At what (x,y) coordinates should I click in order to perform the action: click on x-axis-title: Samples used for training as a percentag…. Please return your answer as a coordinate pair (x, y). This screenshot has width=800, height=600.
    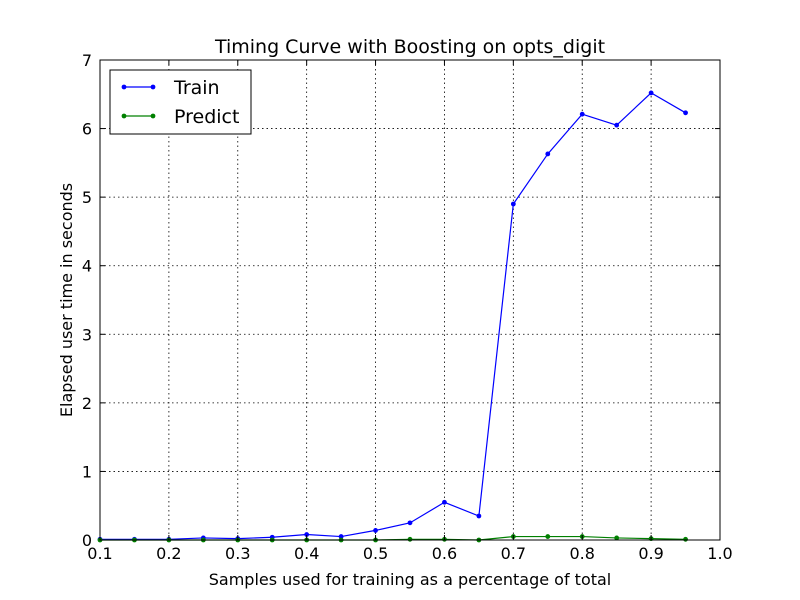
    Looking at the image, I should click on (410, 579).